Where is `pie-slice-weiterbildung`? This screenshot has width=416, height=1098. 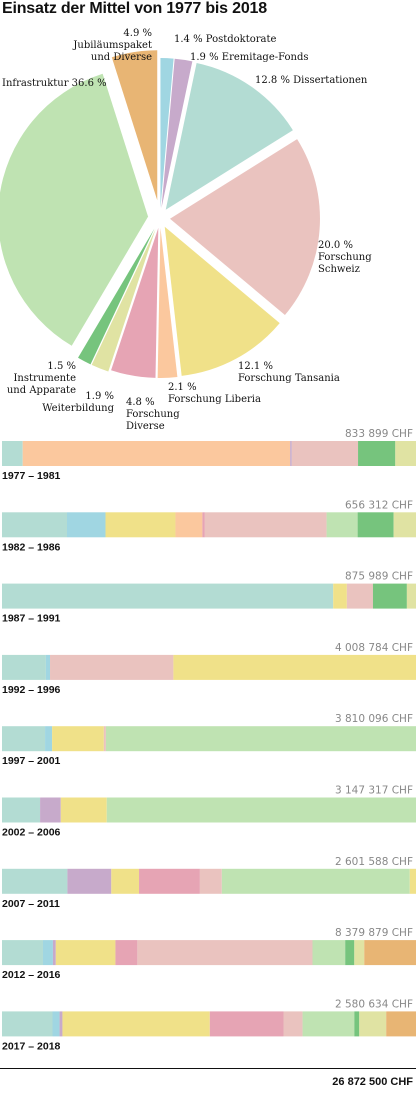
pie-slice-weiterbildung is located at coordinates (123, 300).